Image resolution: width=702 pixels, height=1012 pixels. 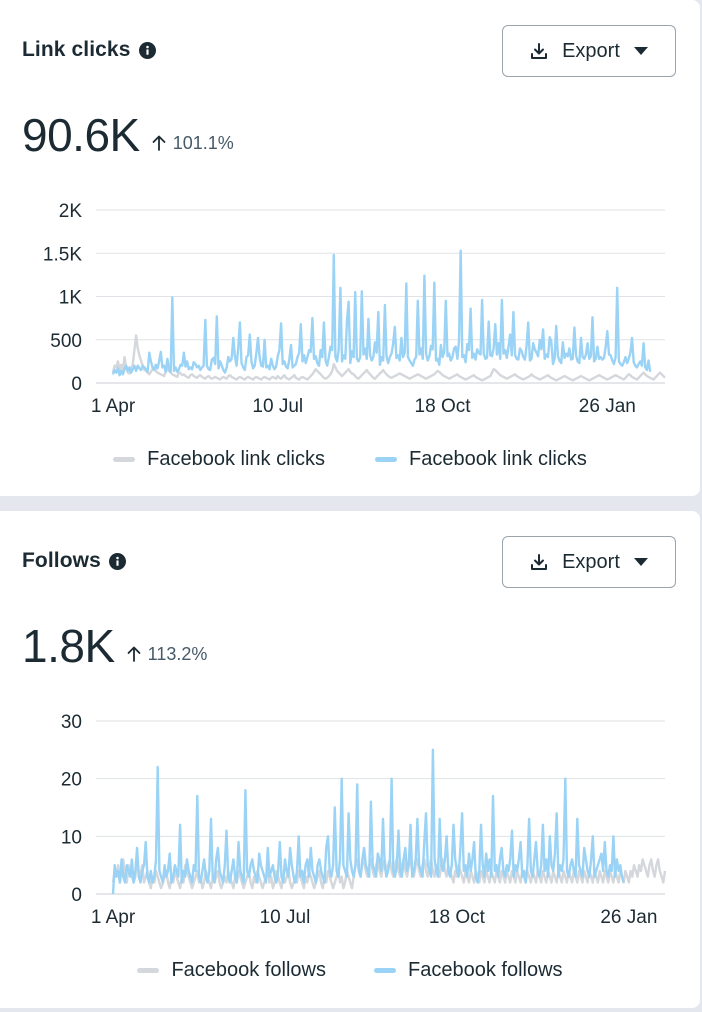 I want to click on legend-label-current: Facebook follows, so click(x=485, y=970).